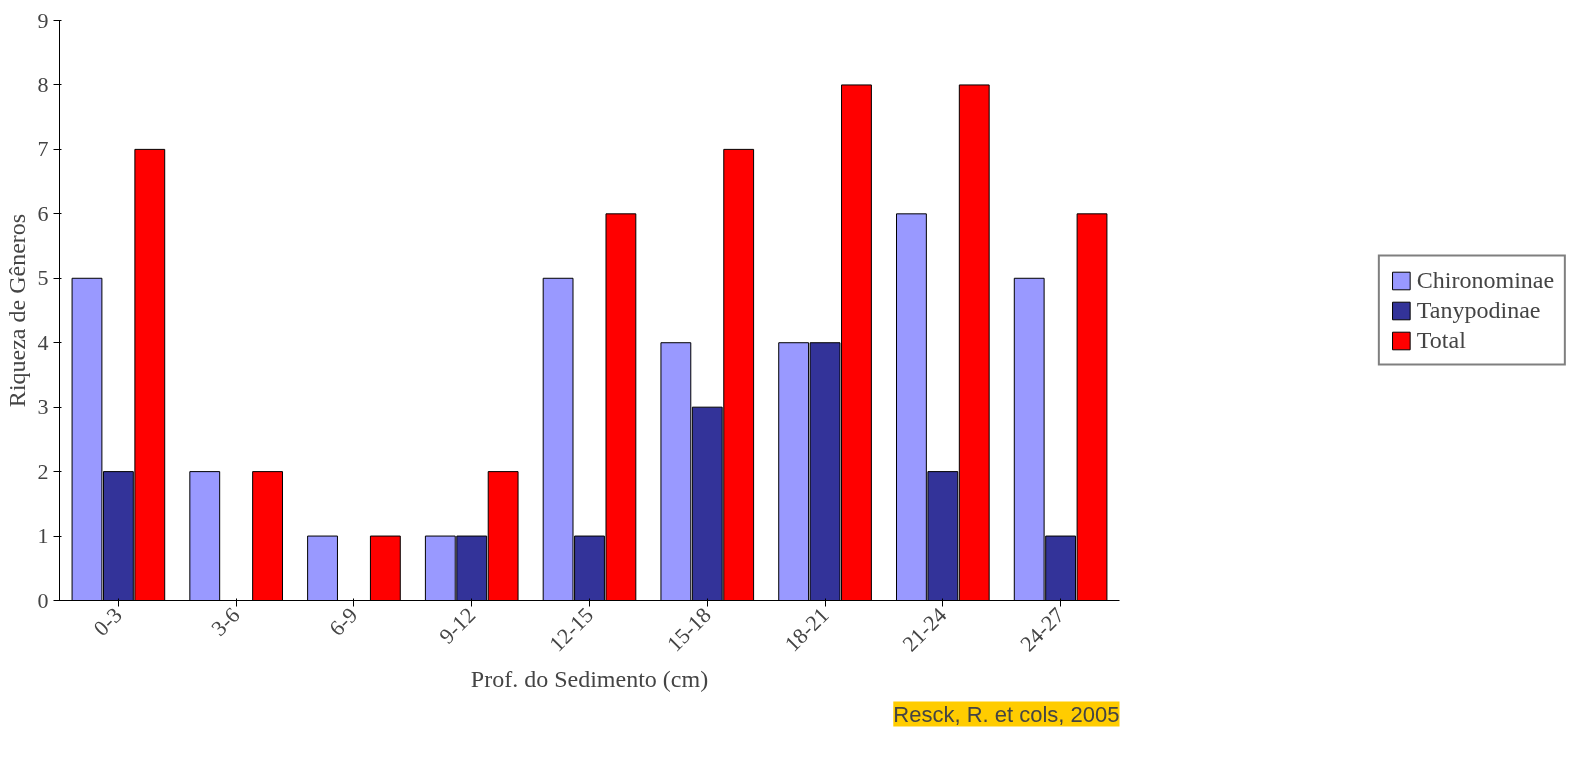  What do you see at coordinates (43, 342) in the screenshot?
I see `y-tick-label: 4` at bounding box center [43, 342].